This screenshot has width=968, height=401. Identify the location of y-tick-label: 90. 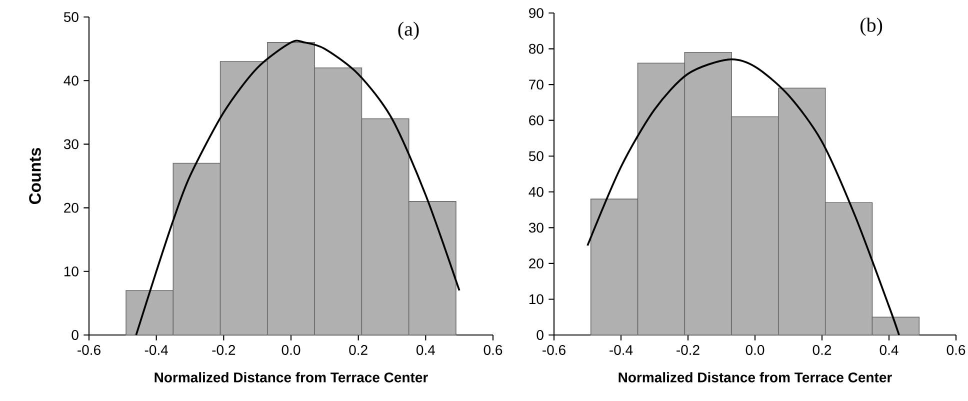
(536, 13).